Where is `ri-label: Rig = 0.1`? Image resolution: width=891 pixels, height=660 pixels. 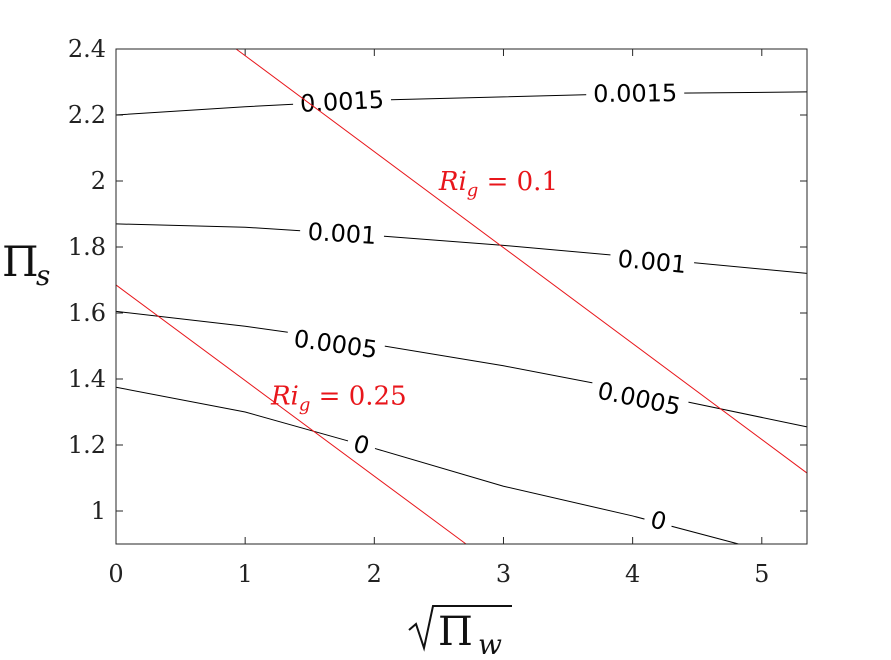 ri-label: Rig = 0.1 is located at coordinates (498, 184).